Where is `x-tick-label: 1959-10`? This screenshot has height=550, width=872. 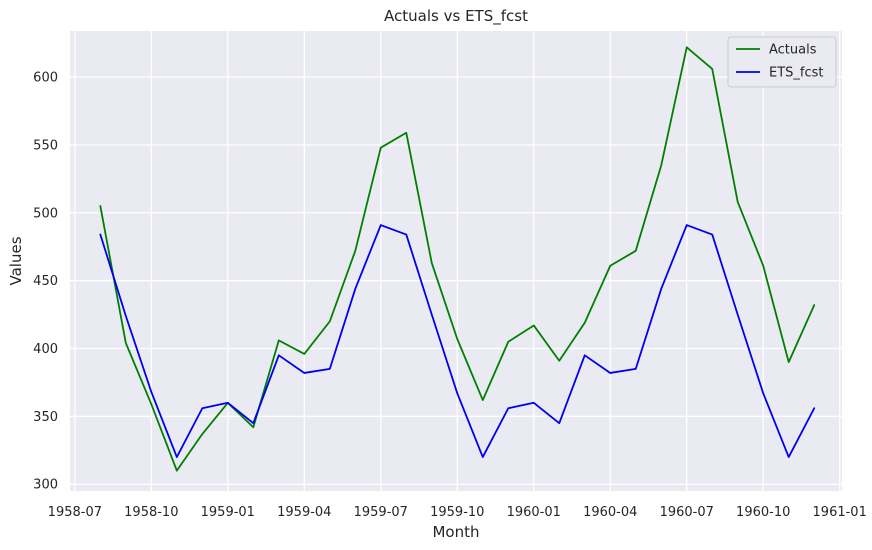 x-tick-label: 1959-10 is located at coordinates (457, 512).